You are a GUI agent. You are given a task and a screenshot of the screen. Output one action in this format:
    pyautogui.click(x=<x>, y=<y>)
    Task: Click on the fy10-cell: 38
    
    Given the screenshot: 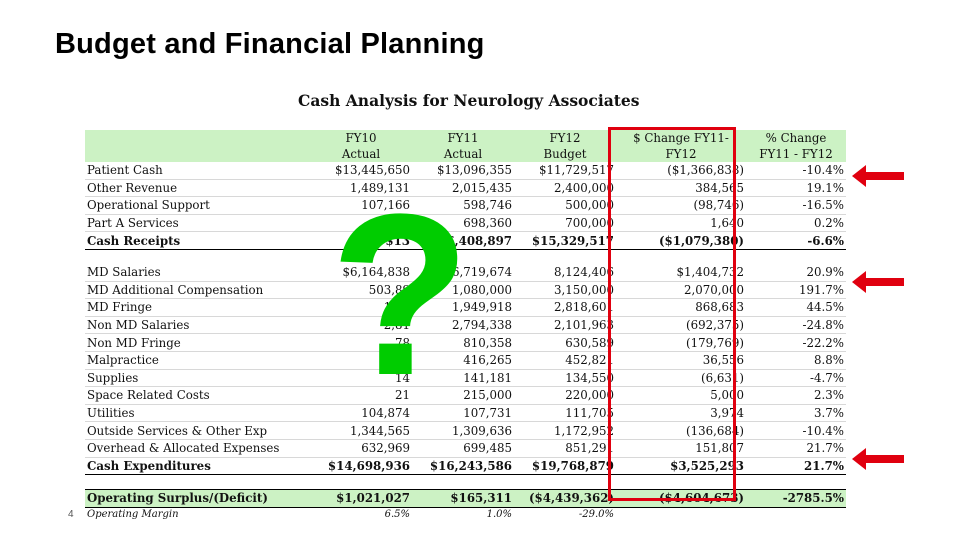 What is the action you would take?
    pyautogui.click(x=361, y=360)
    